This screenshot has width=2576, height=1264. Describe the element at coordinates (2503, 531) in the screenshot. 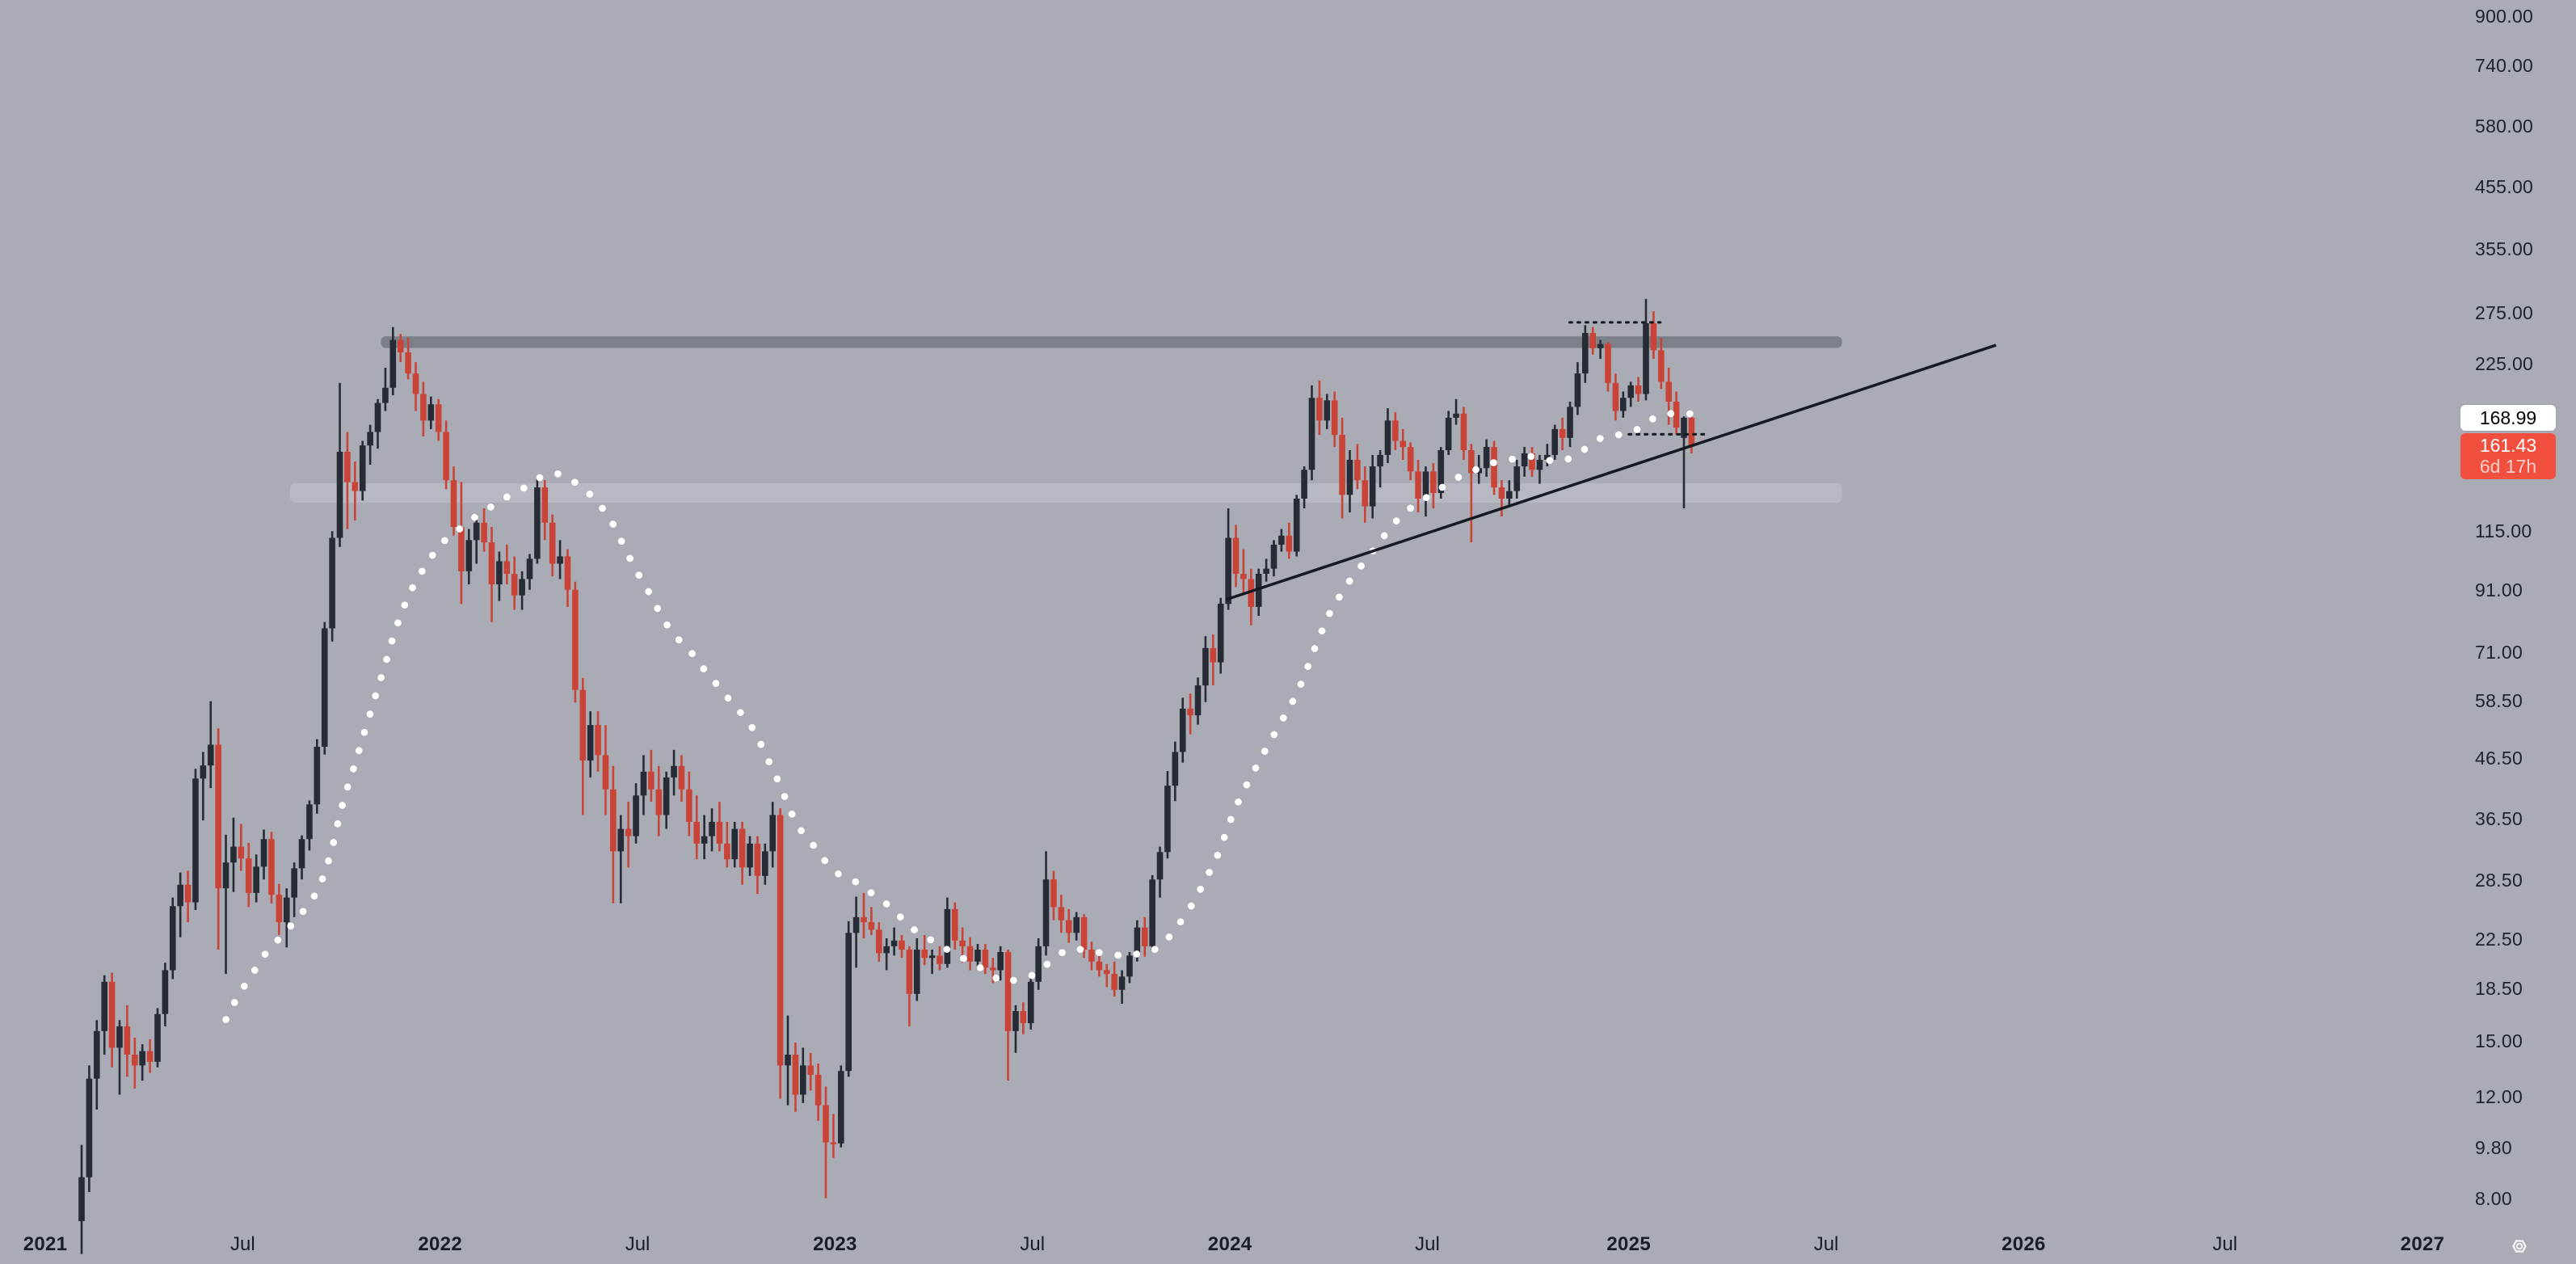

I see `price-axis-tick: 115.00` at that location.